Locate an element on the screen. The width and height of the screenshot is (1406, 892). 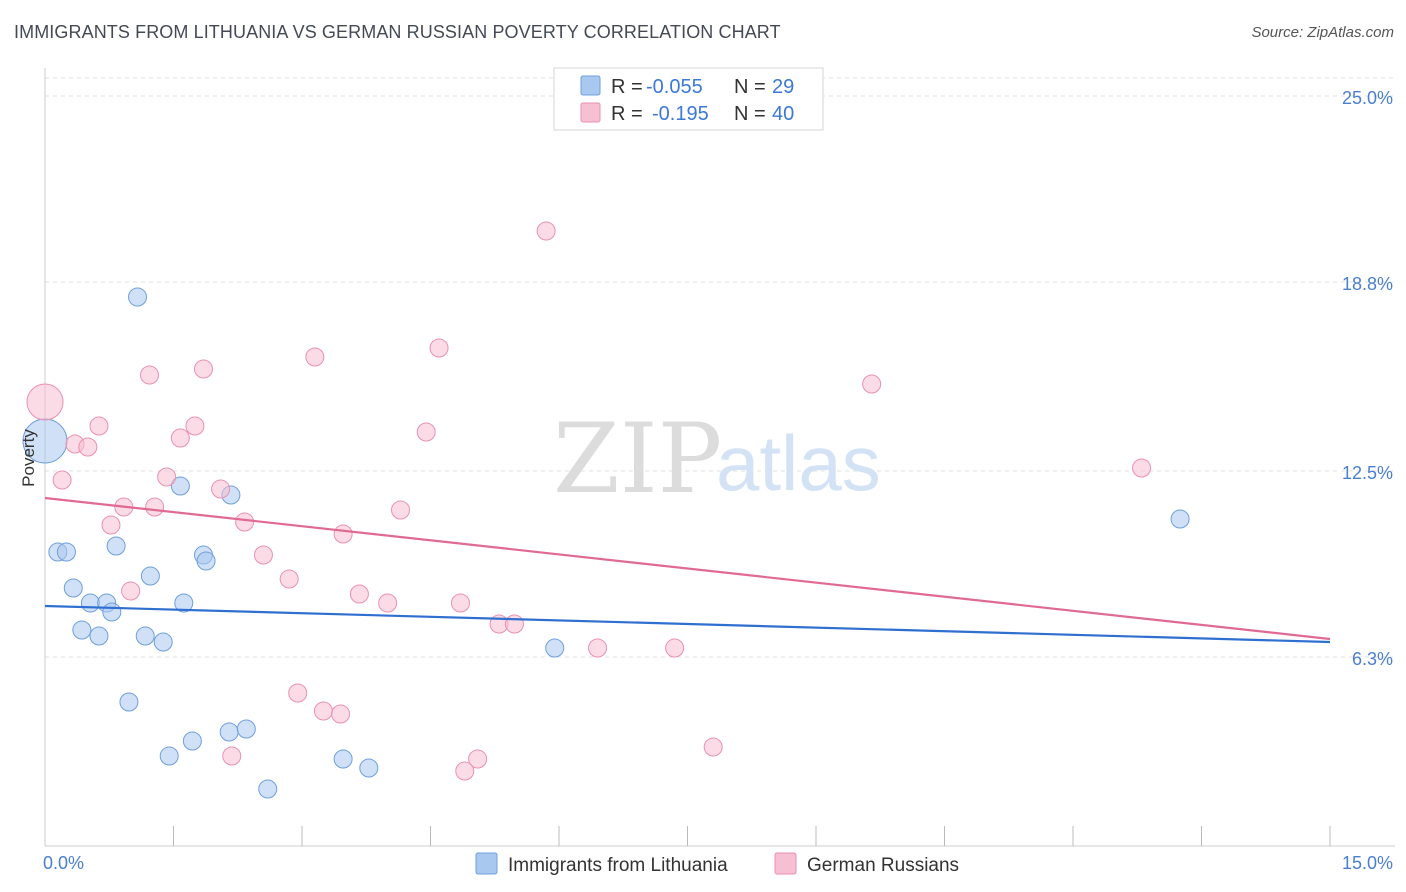
y-tick-labels: 6.3% 12.5% 18.8% 25.0% is located at coordinates (1367, 378).